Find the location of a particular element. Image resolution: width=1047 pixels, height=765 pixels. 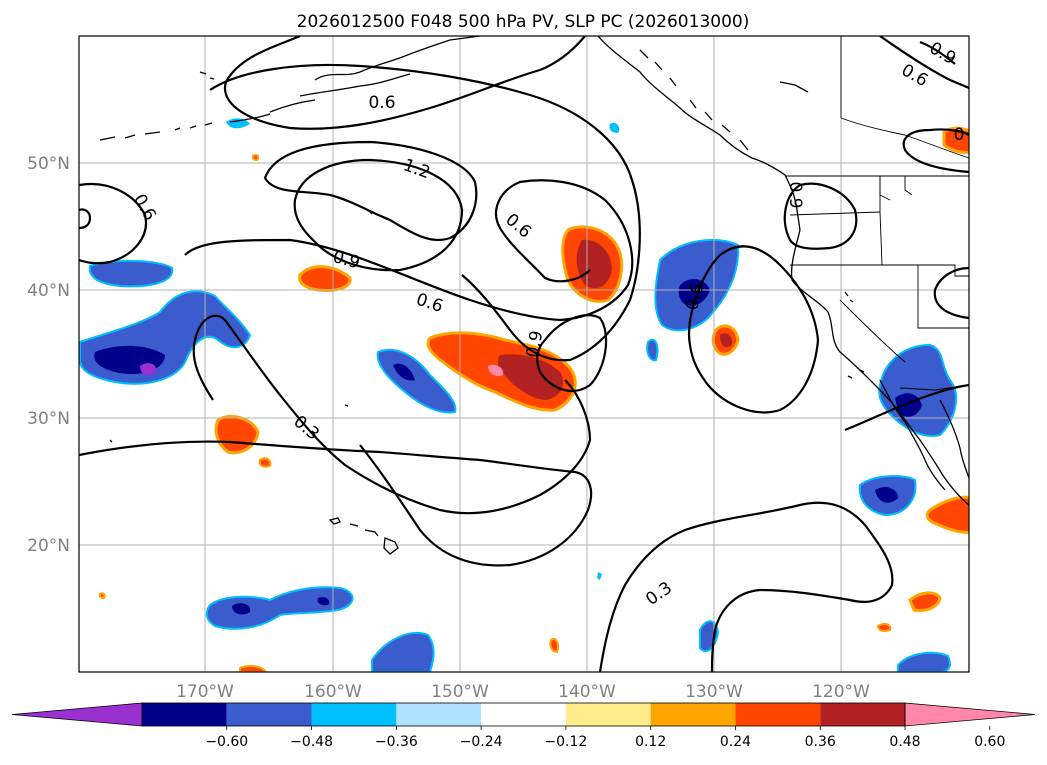

contour-0-east is located at coordinates (935, 151).